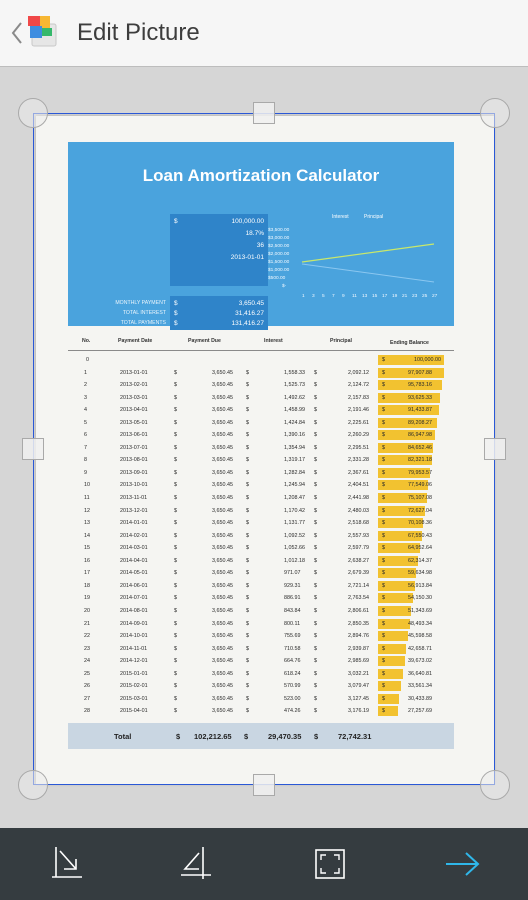  I want to click on legend-interest: Interest, so click(340, 217).